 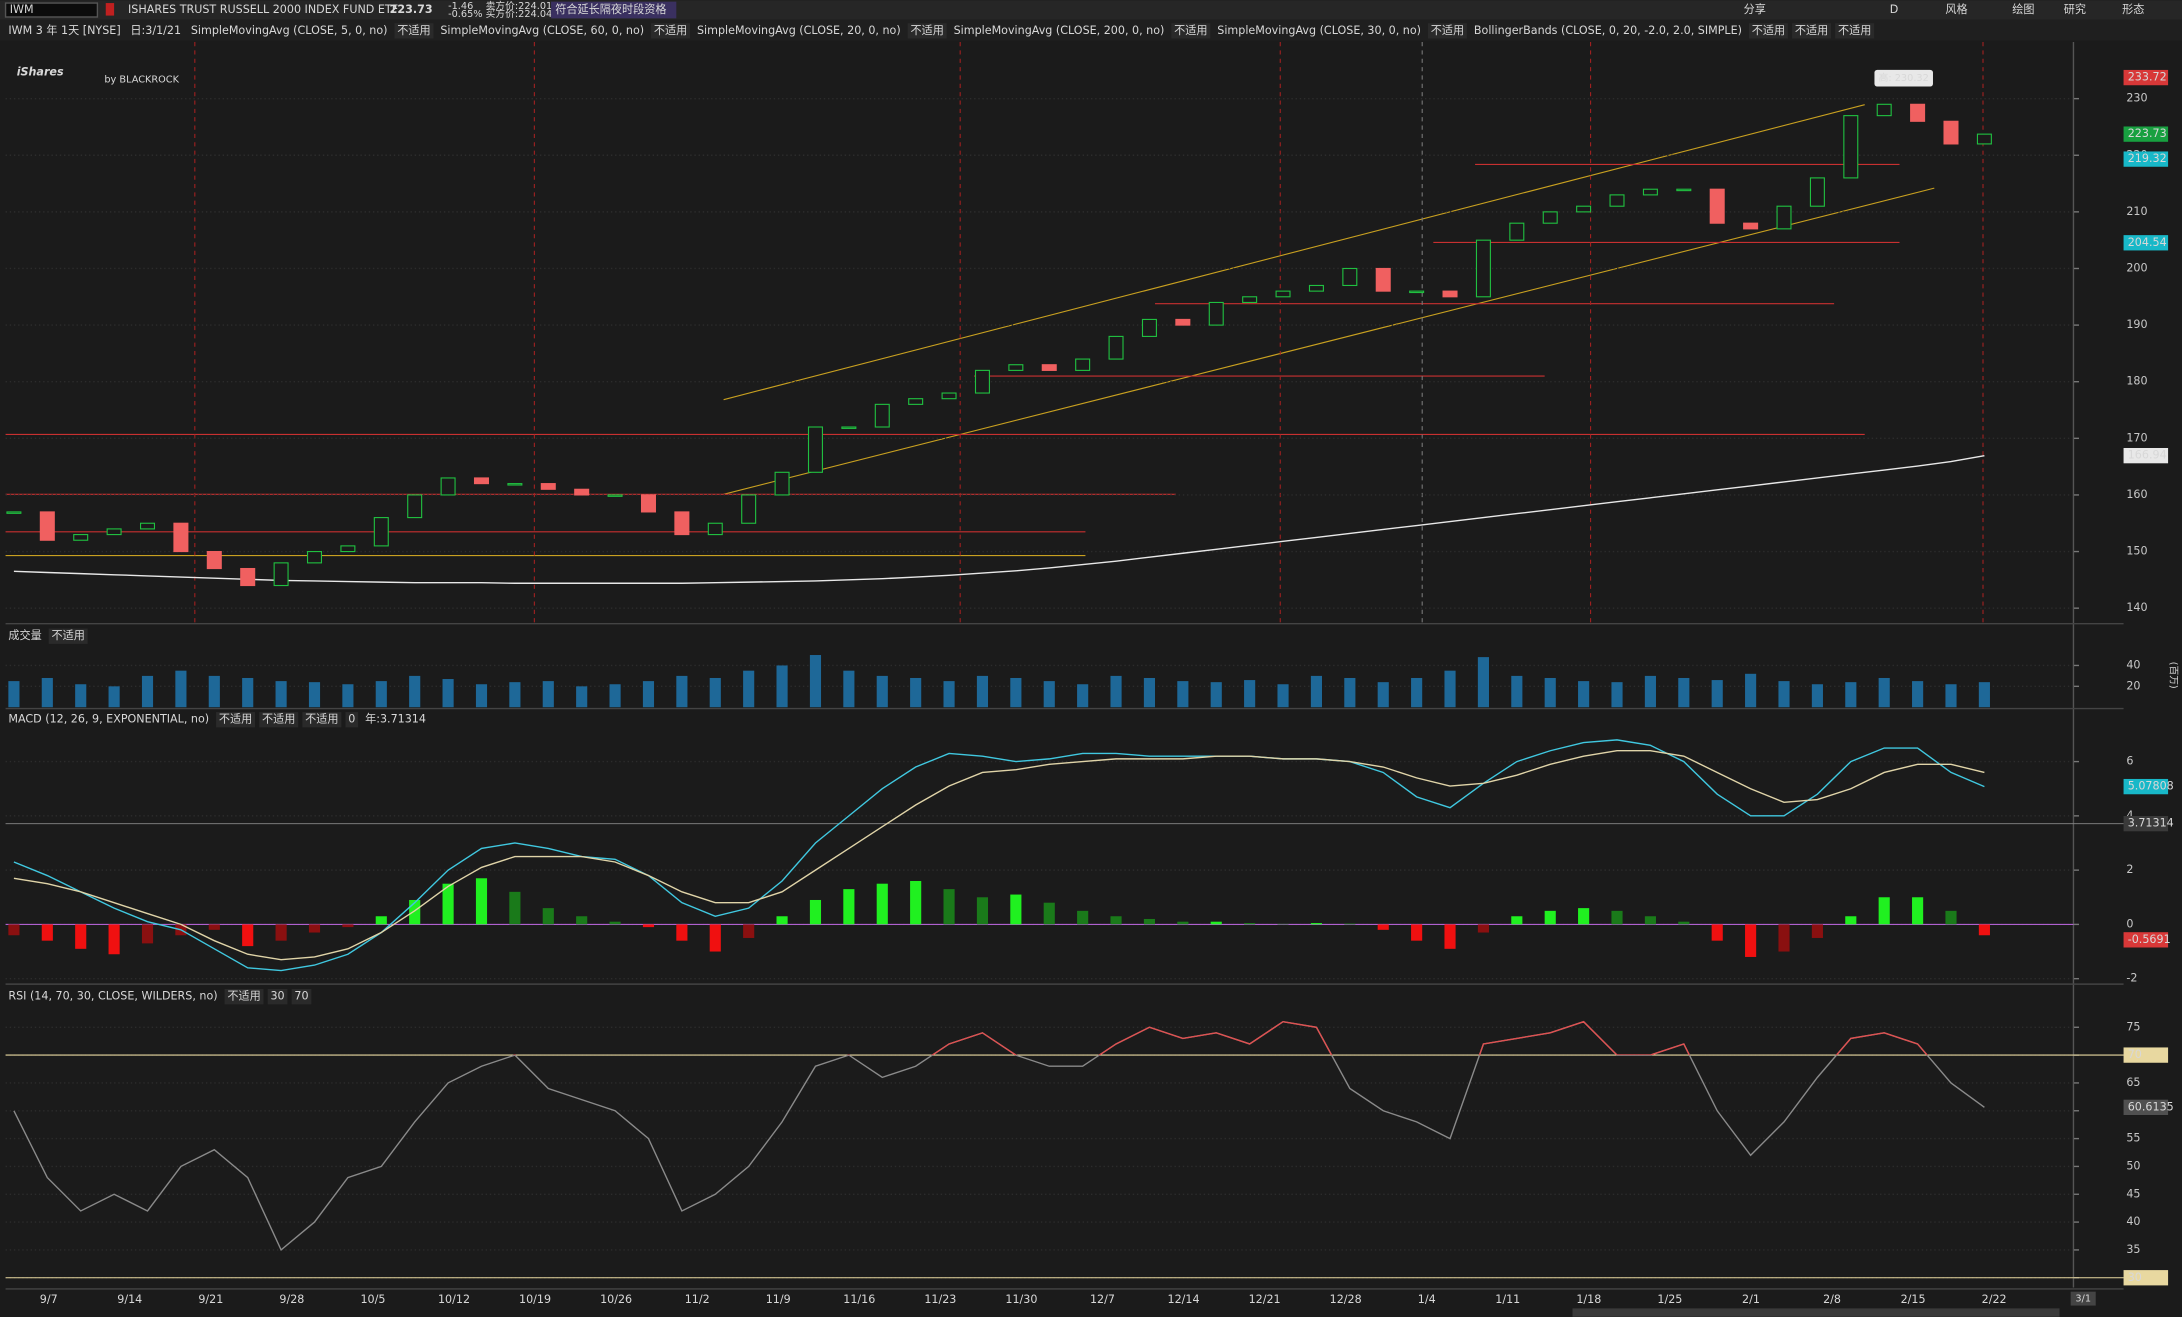 What do you see at coordinates (2129, 869) in the screenshot?
I see `y-tick-label: 2` at bounding box center [2129, 869].